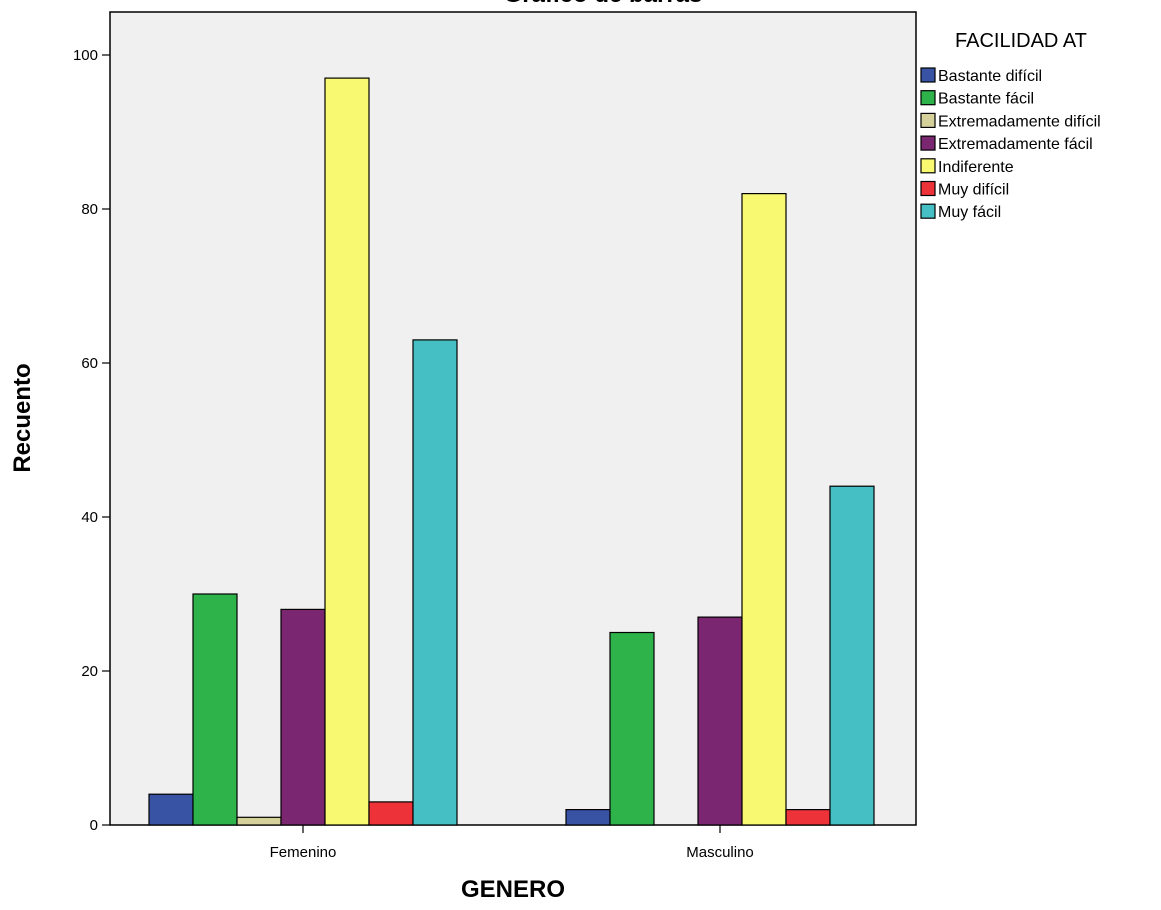 The height and width of the screenshot is (910, 1161). Describe the element at coordinates (969, 212) in the screenshot. I see `legend-label: Muy fácil` at that location.